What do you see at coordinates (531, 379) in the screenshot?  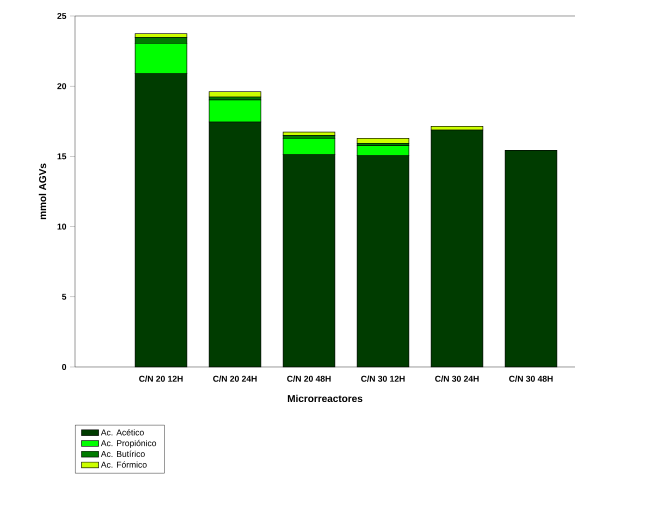 I see `x-tick-label: C/N 30 48H` at bounding box center [531, 379].